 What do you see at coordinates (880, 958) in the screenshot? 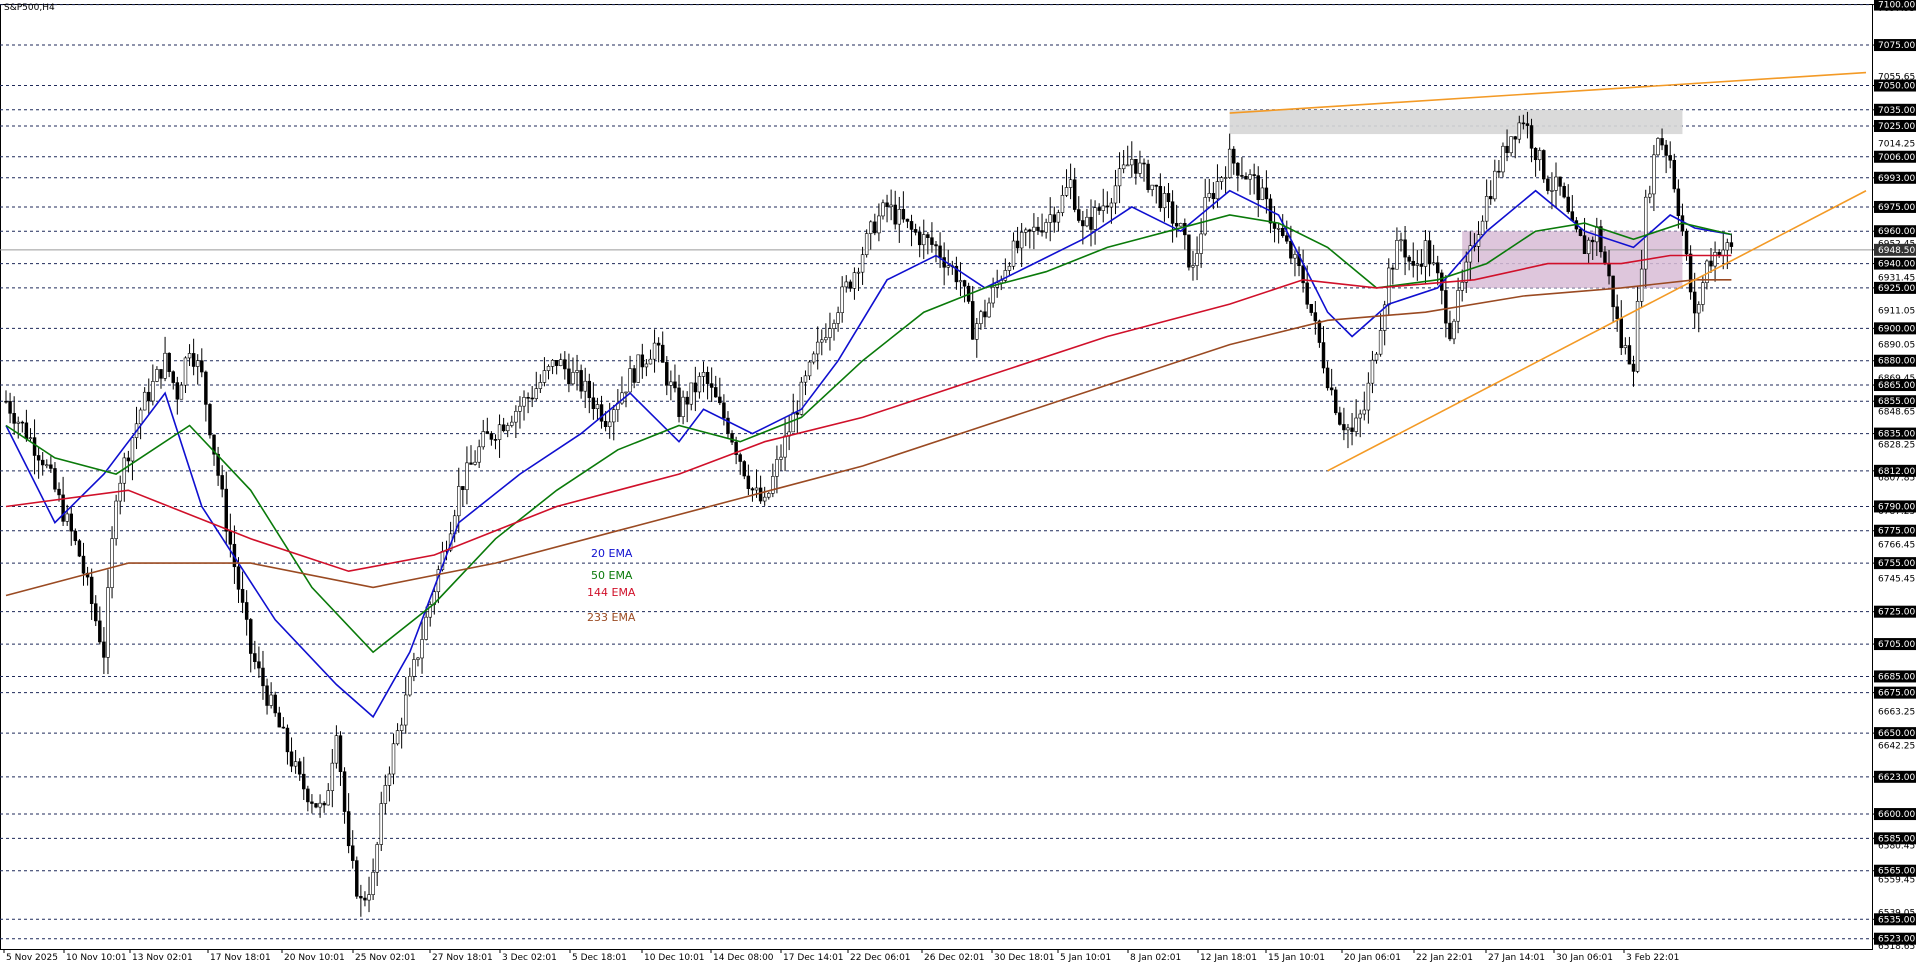
I see `time-axis-label: 22 Dec 06:01` at bounding box center [880, 958].